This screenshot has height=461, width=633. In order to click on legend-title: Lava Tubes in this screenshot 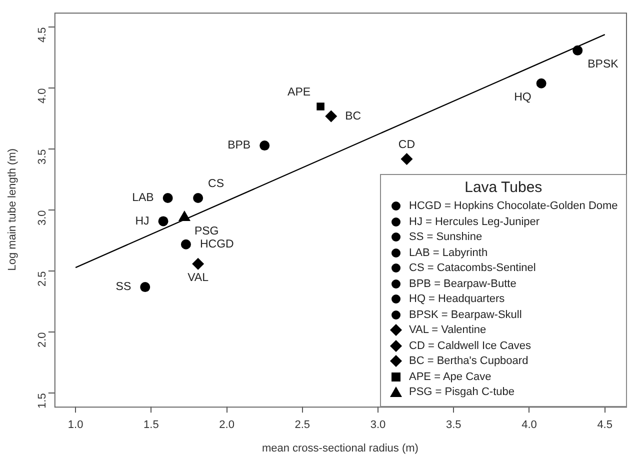, I will do `click(504, 187)`.